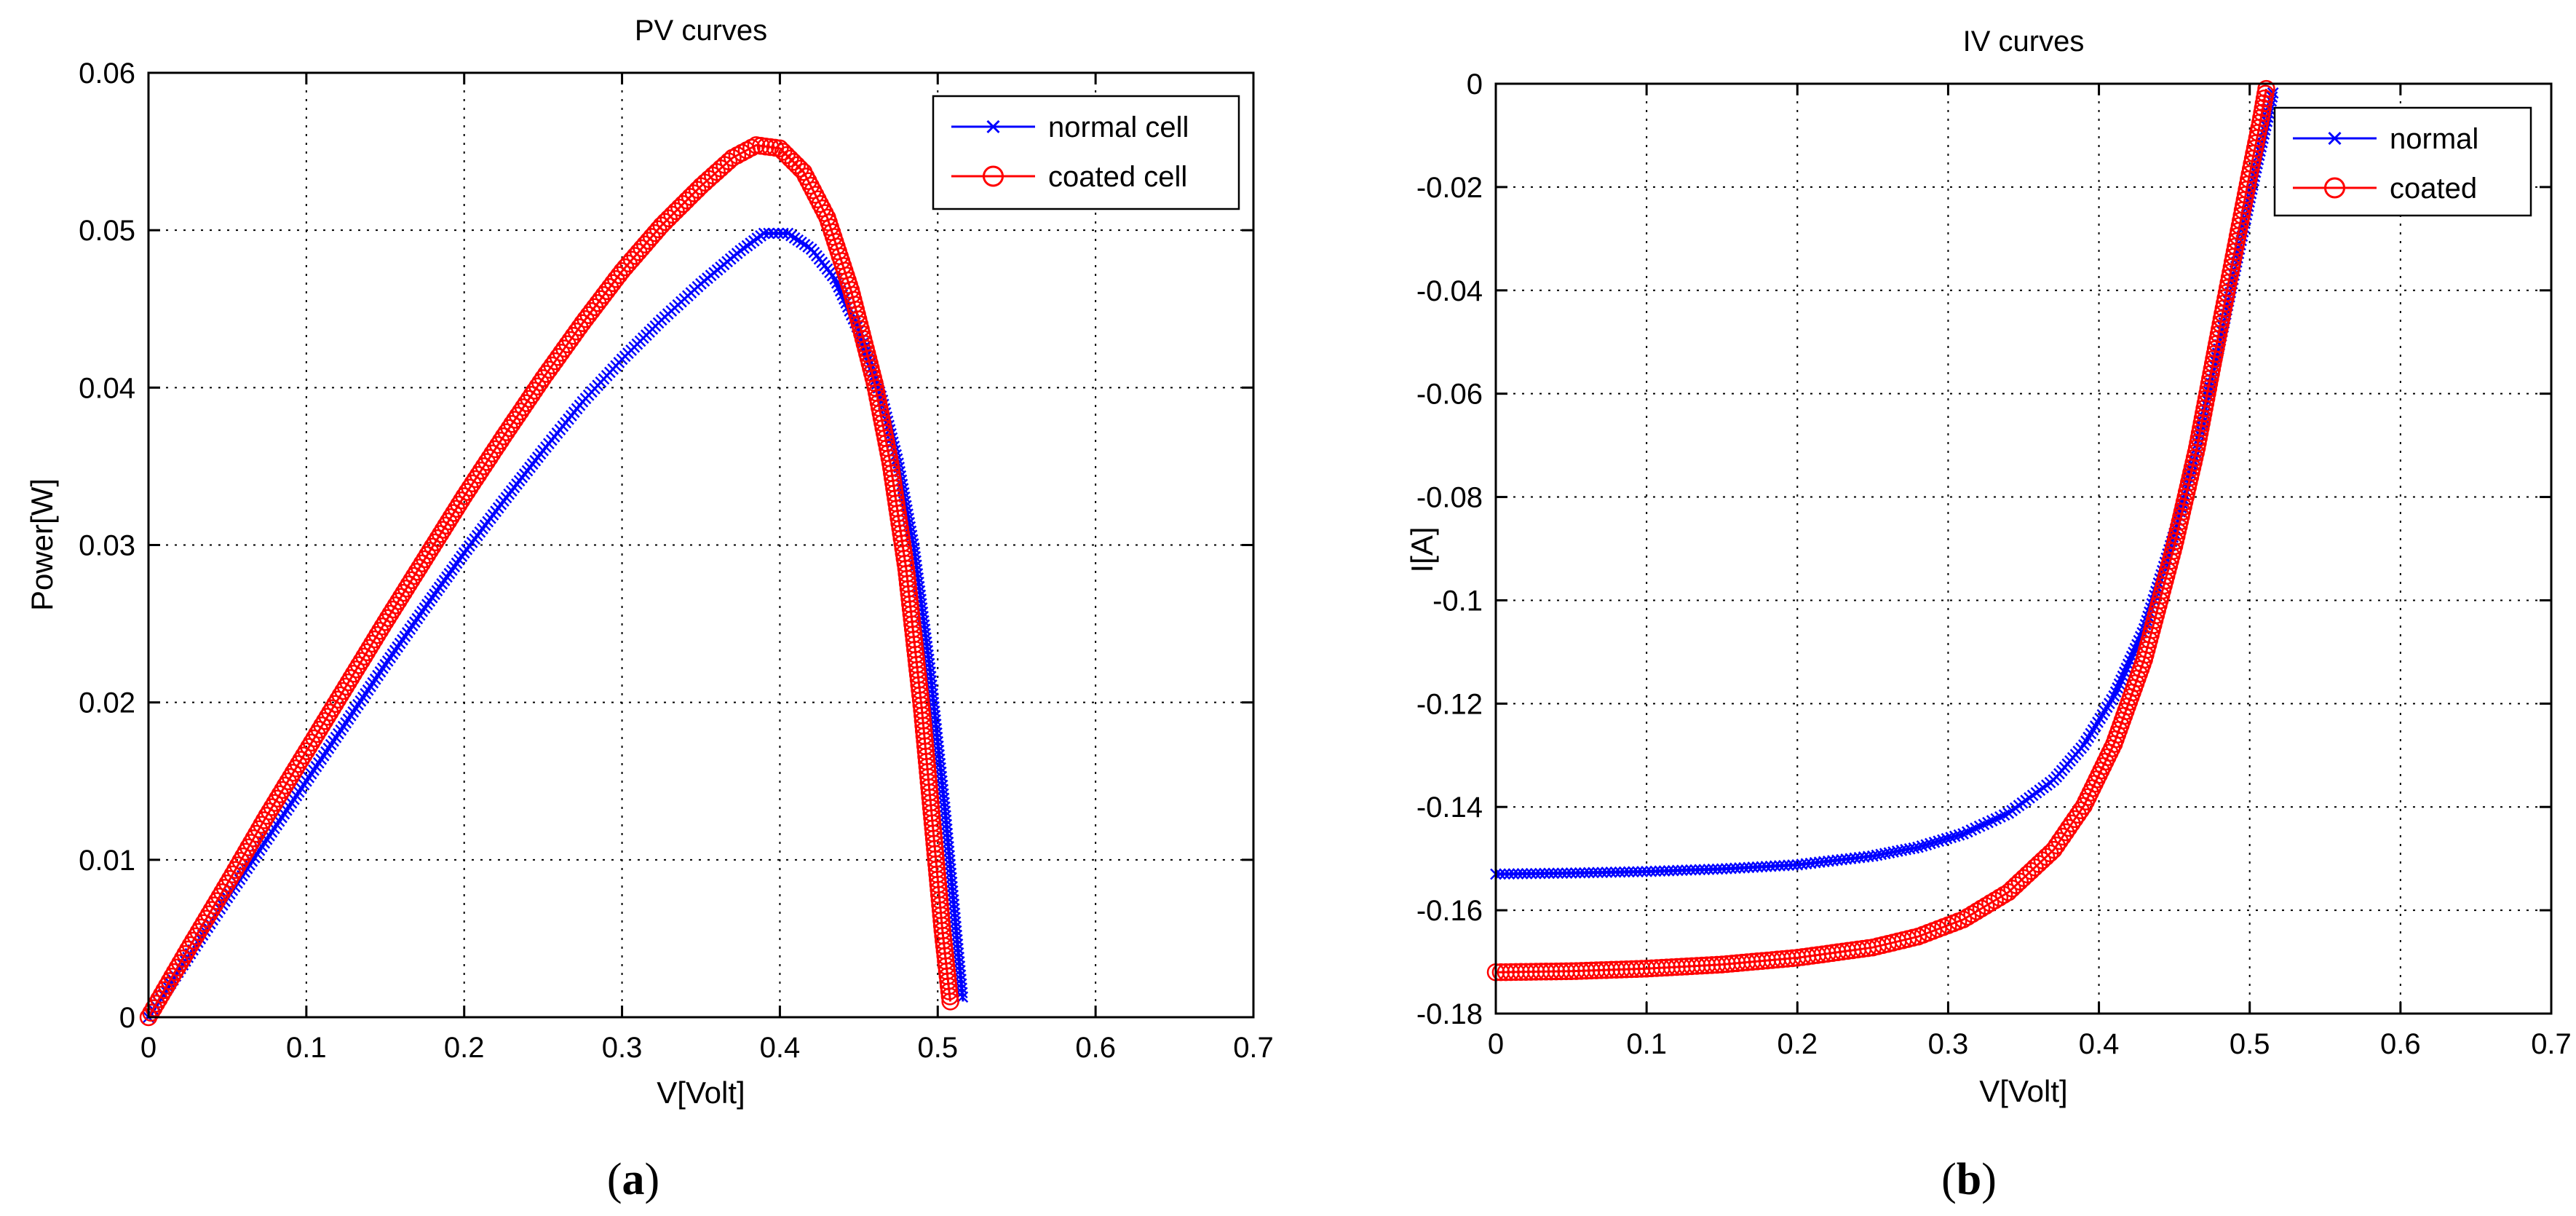 This screenshot has width=2576, height=1216. What do you see at coordinates (42, 544) in the screenshot?
I see `y-axis-label: Power[W]` at bounding box center [42, 544].